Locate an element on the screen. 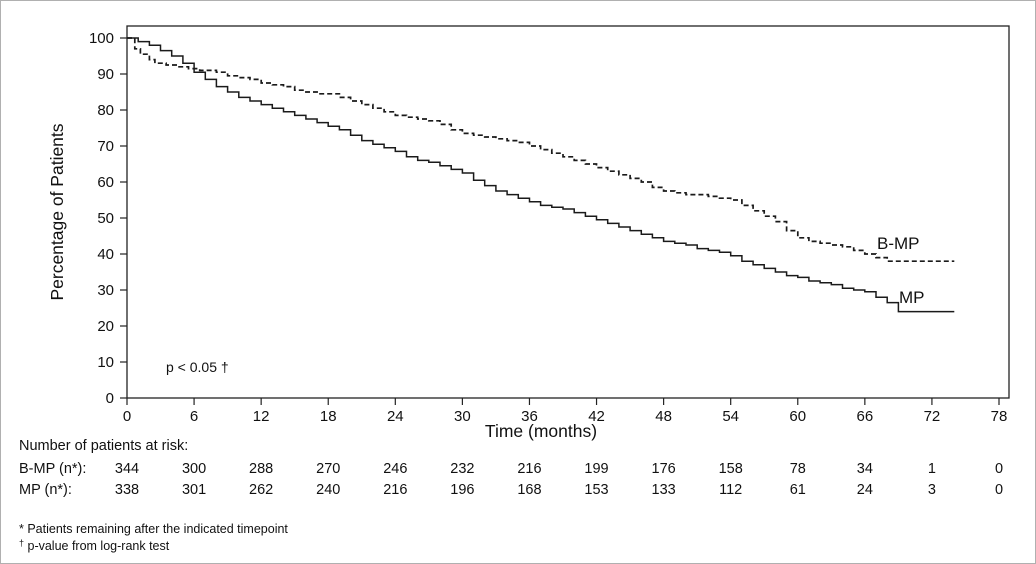  risk-count-mp: 301 is located at coordinates (194, 490).